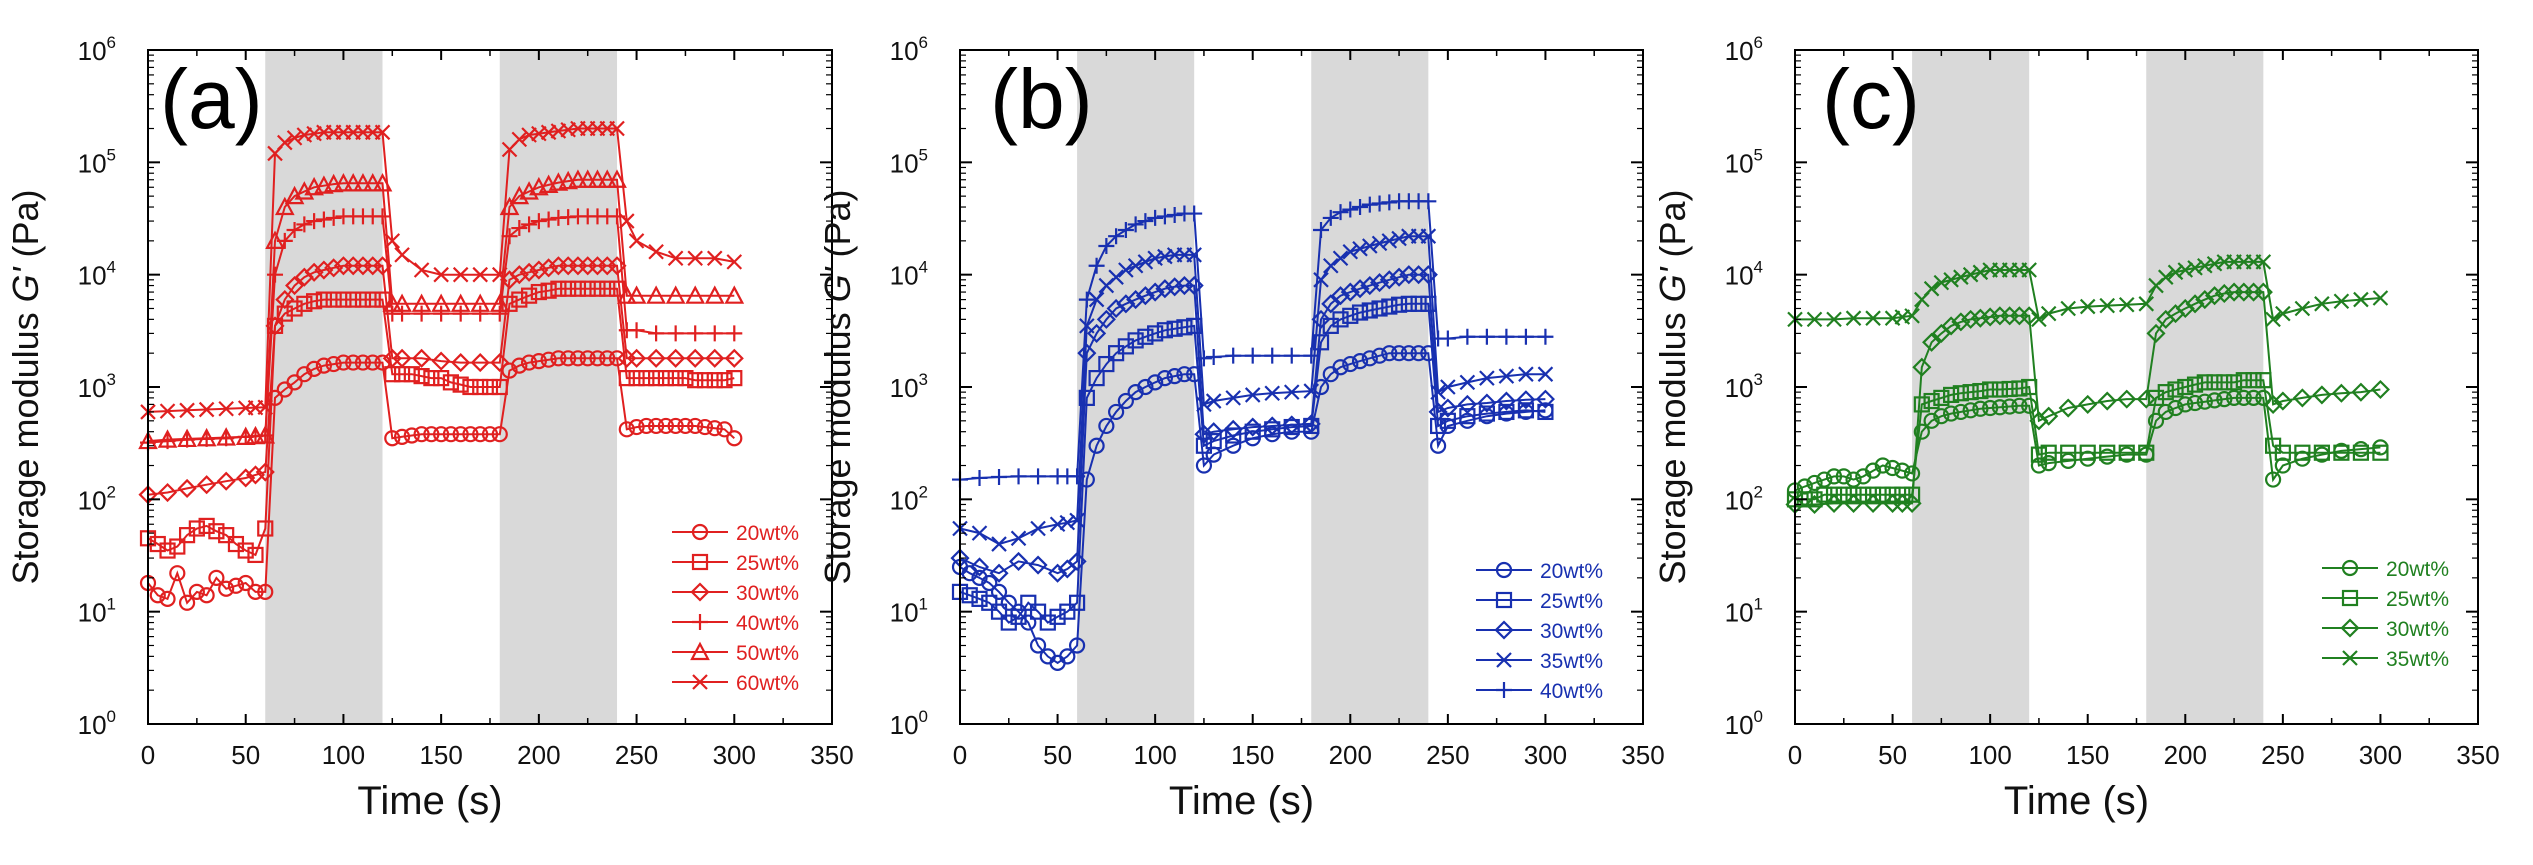 The image size is (2533, 865). I want to click on x-tick-label: 150, so click(2087, 755).